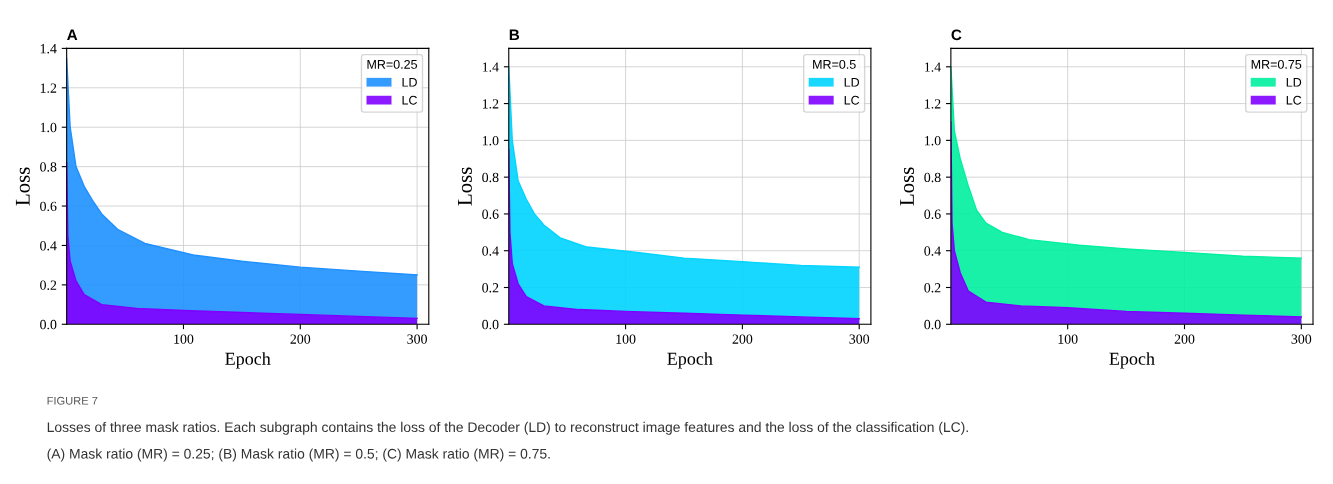  Describe the element at coordinates (72, 400) in the screenshot. I see `caption: FIGURE 7` at that location.